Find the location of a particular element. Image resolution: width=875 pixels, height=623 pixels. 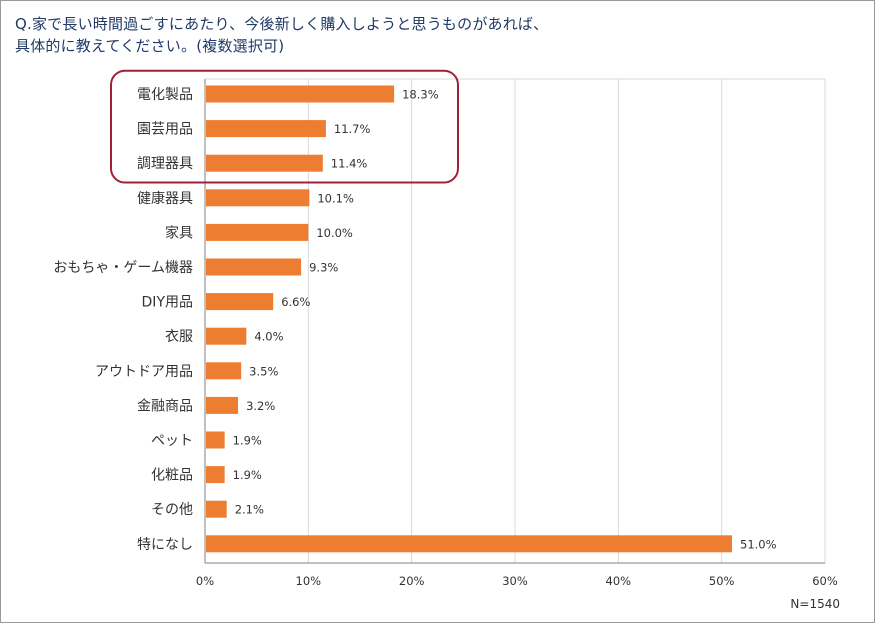

value-label: 10.1% is located at coordinates (335, 198).